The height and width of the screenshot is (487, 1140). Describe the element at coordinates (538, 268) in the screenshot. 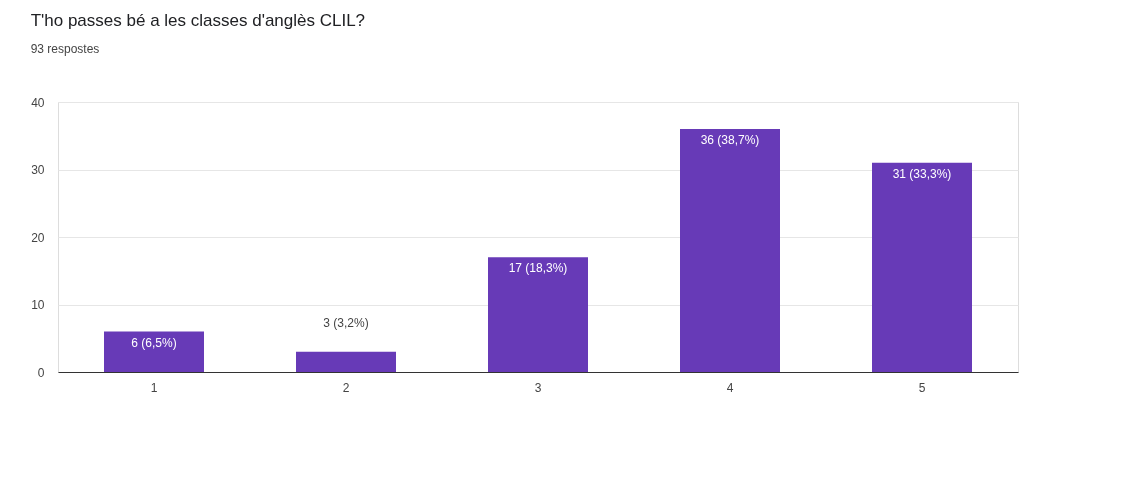

I see `data-label: 17 (18,3%)` at that location.